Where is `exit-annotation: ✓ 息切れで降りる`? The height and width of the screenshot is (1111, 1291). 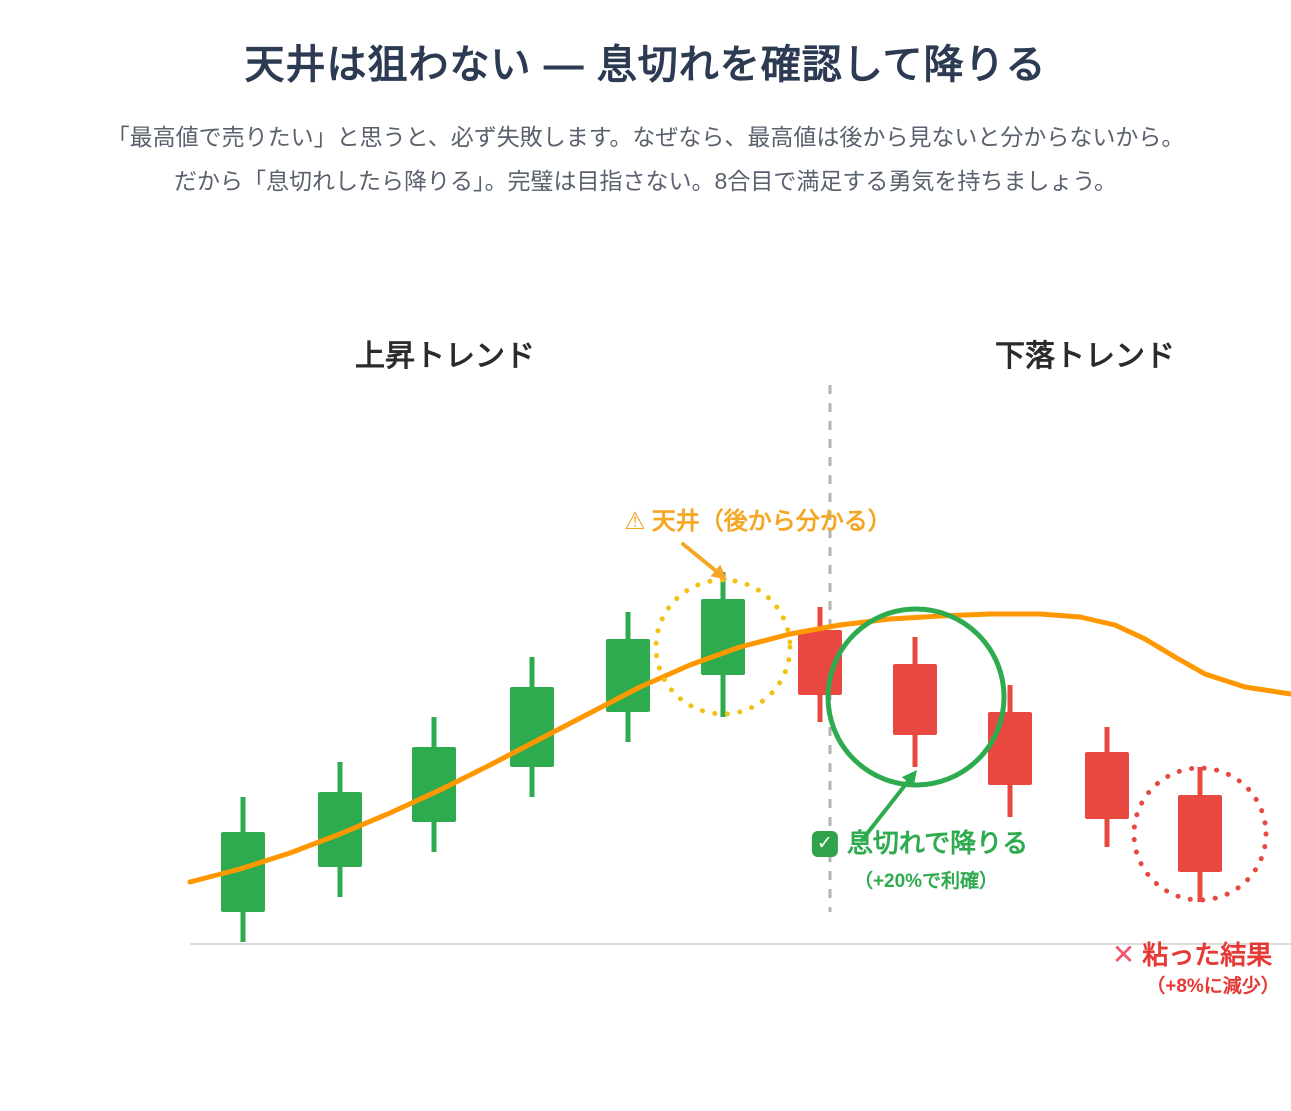
exit-annotation: ✓ 息切れで降りる is located at coordinates (920, 841).